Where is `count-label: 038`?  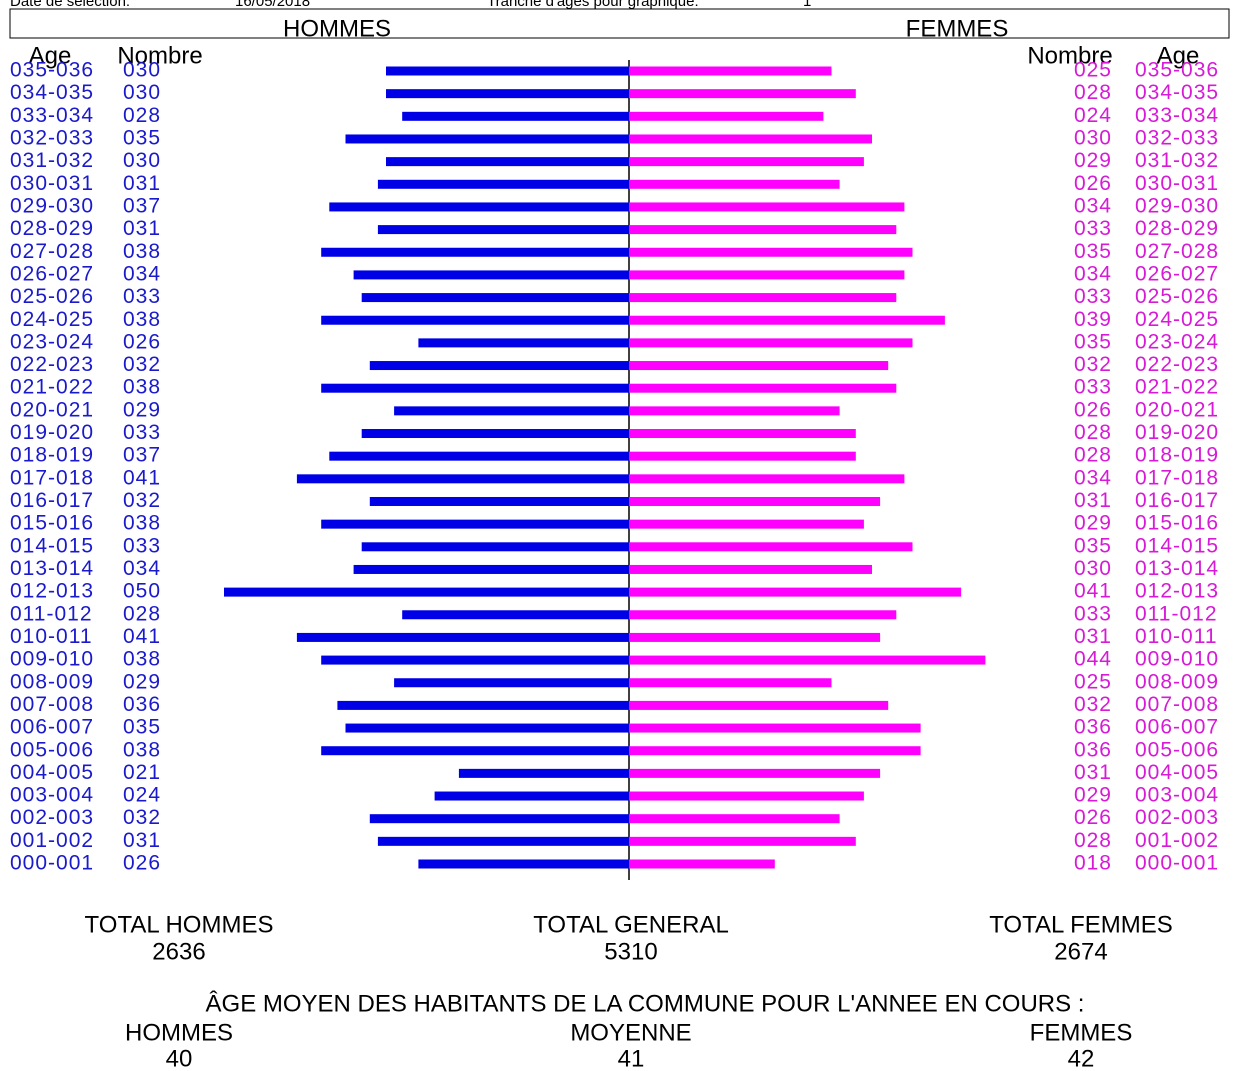
count-label: 038 is located at coordinates (142, 749).